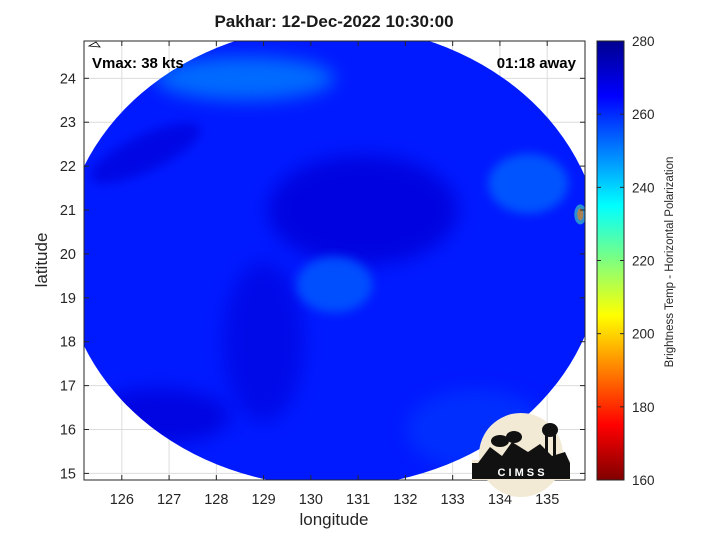  I want to click on x-tick-label: 133, so click(453, 500).